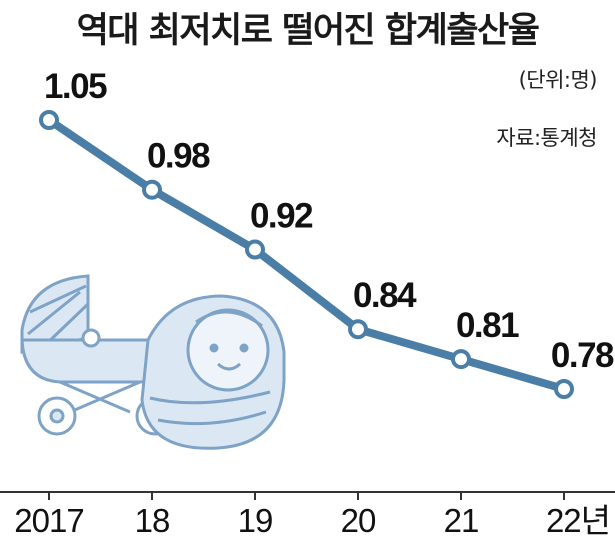 The width and height of the screenshot is (615, 539). What do you see at coordinates (281, 216) in the screenshot?
I see `data-label: 0.92` at bounding box center [281, 216].